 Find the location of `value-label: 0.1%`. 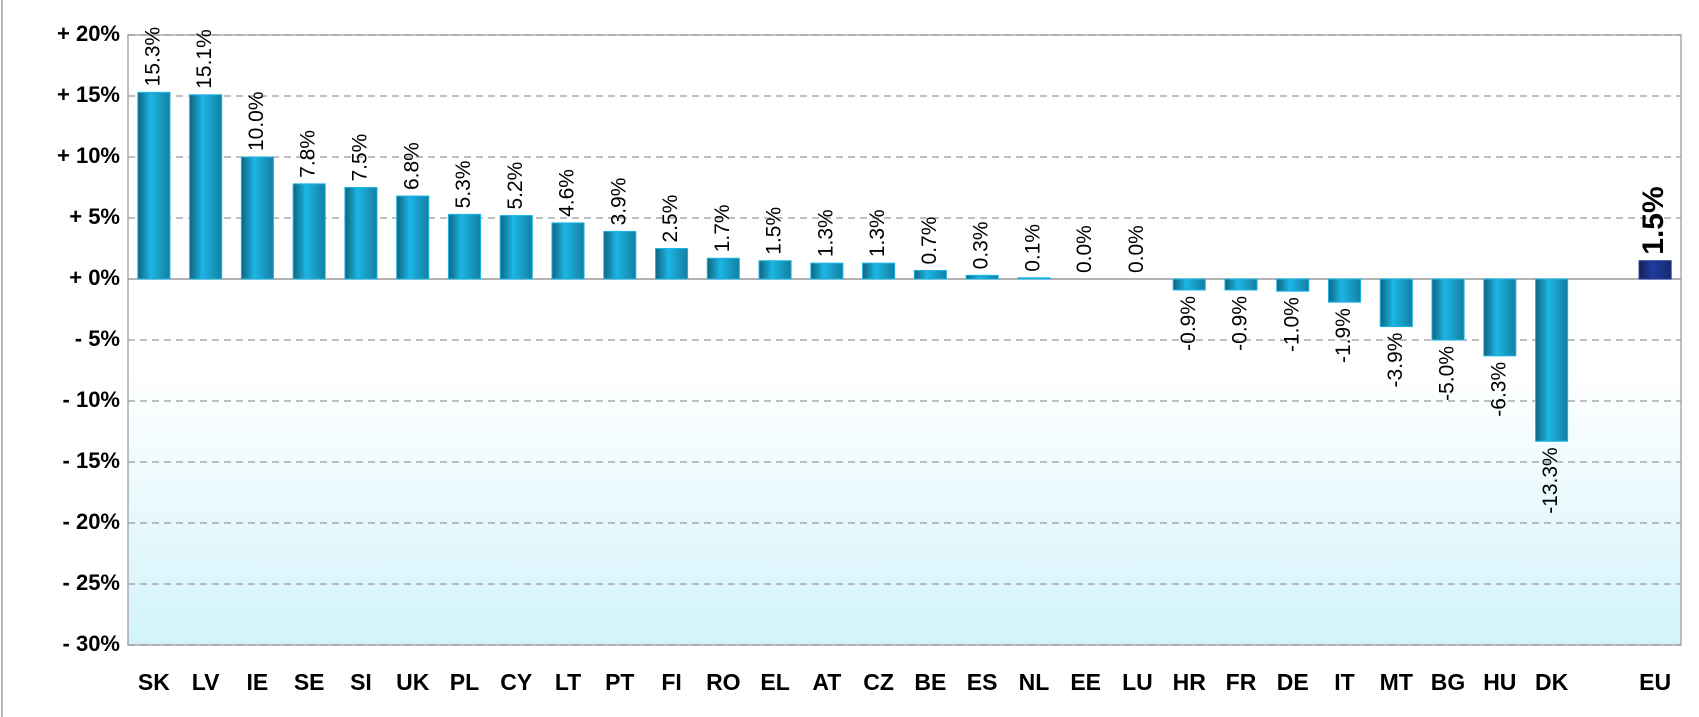

value-label: 0.1% is located at coordinates (1032, 248).